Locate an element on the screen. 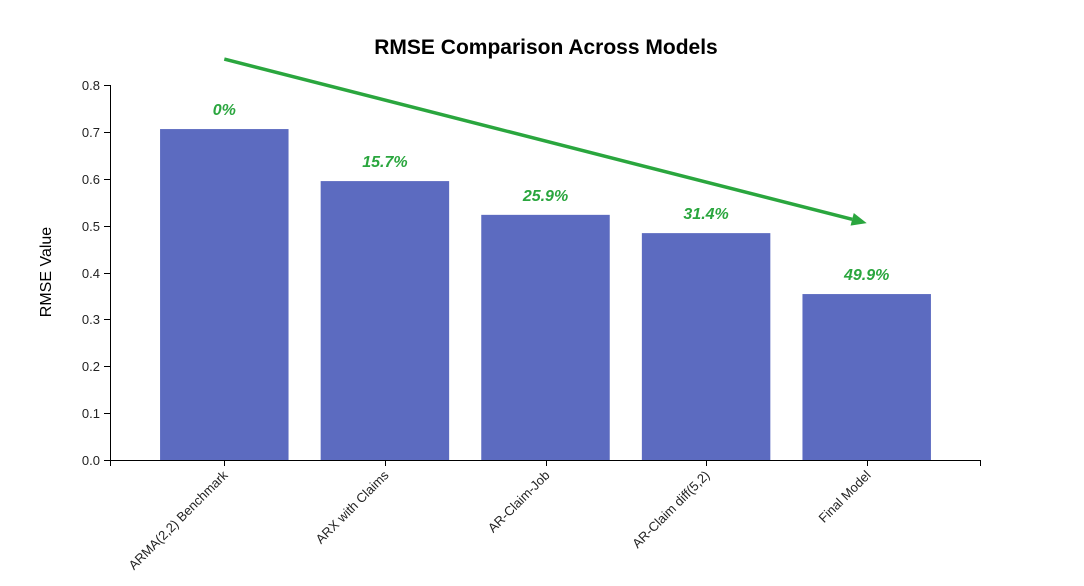 Image resolution: width=1084 pixels, height=586 pixels. y-tick-label: 0.0 is located at coordinates (91, 460).